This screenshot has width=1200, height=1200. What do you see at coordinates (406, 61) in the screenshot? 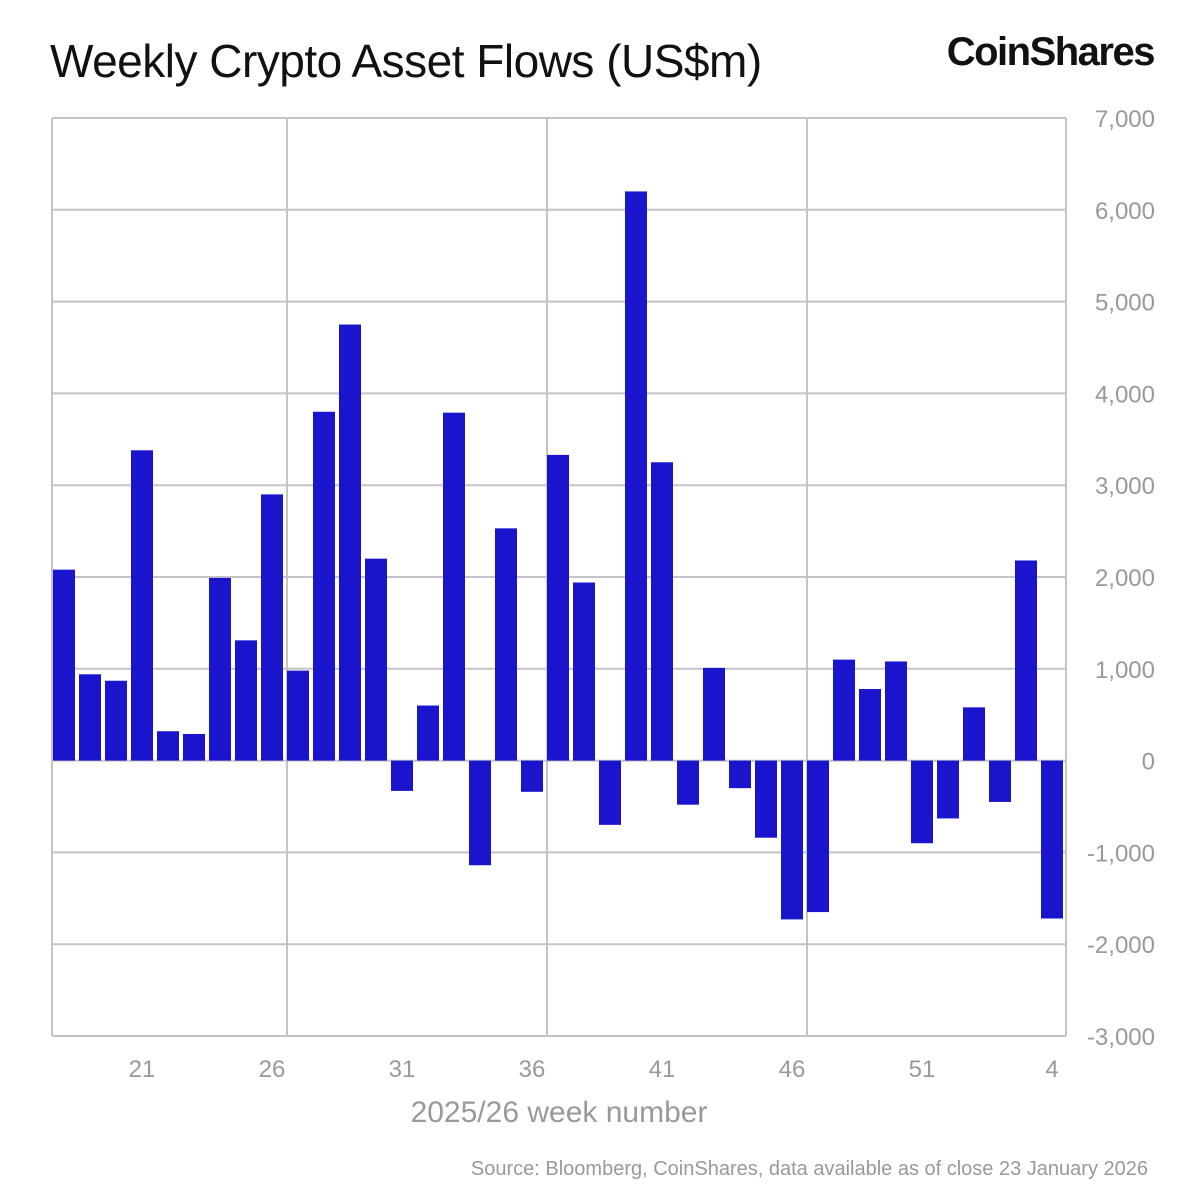
I see `chart-title: Weekly Crypto Asset Flows (US$m)` at bounding box center [406, 61].